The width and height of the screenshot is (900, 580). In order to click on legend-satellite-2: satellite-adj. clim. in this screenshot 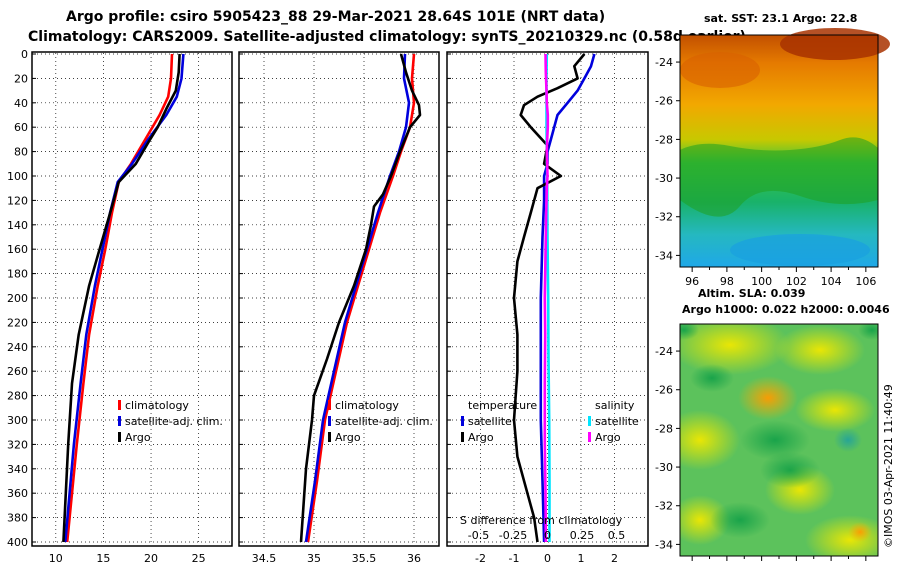, I will do `click(384, 421)`.